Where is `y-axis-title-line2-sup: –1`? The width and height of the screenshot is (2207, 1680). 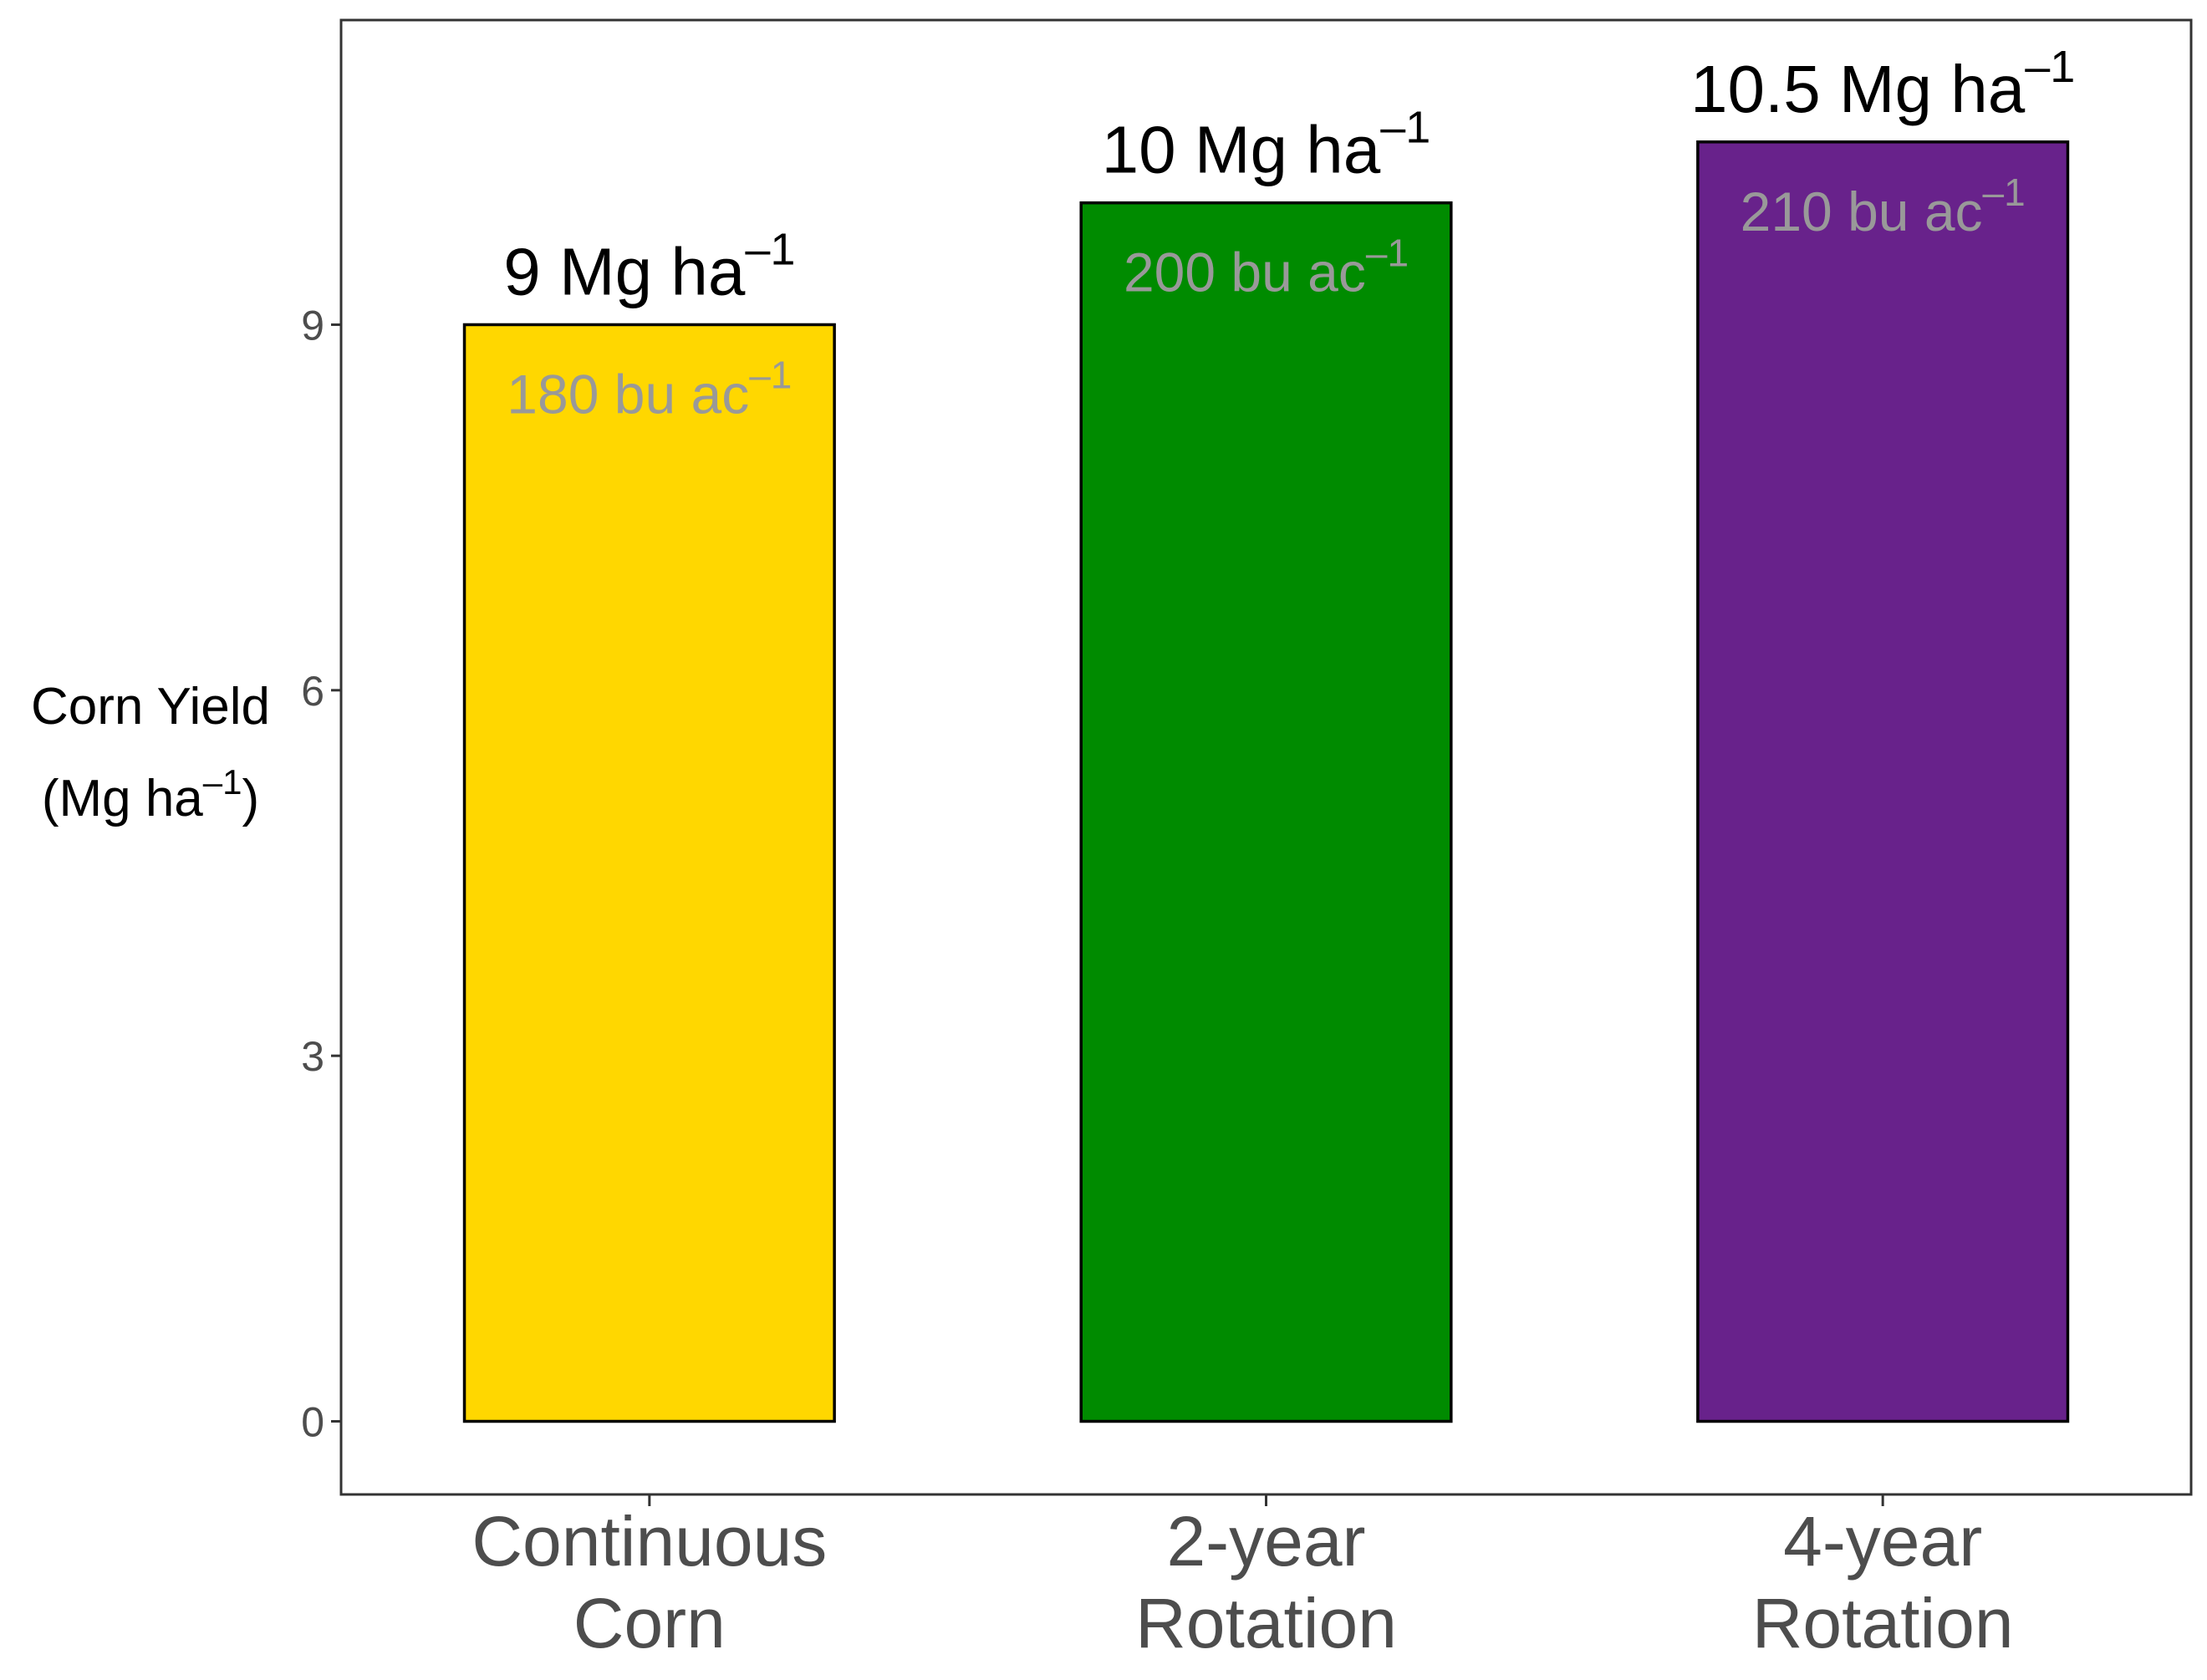
y-axis-title-line2-sup: –1 is located at coordinates (222, 782).